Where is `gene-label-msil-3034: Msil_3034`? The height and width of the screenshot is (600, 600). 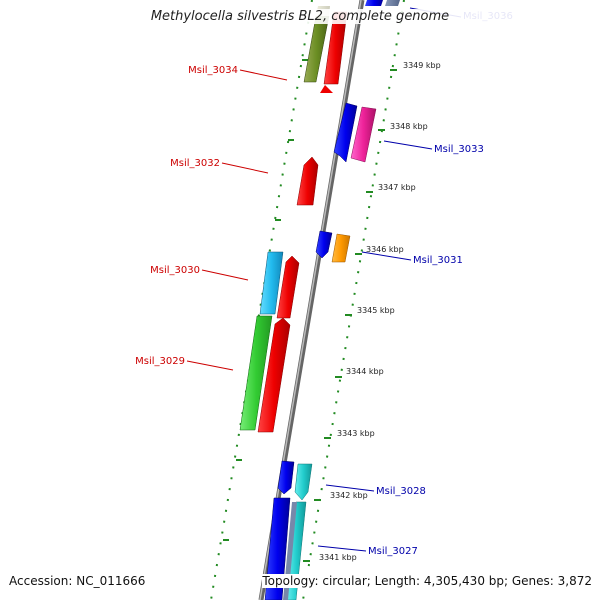 gene-label-msil-3034: Msil_3034 is located at coordinates (213, 70).